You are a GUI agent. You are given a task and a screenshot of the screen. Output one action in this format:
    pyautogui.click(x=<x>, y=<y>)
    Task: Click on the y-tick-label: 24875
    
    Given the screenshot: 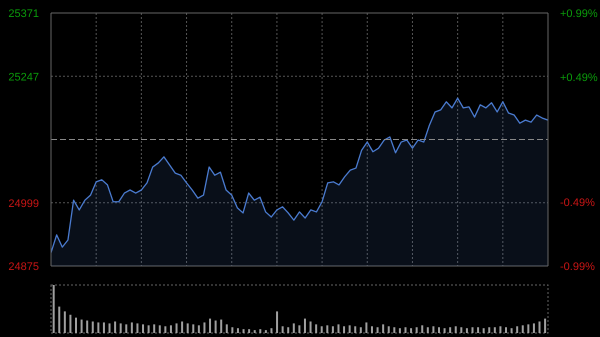 What is the action you would take?
    pyautogui.click(x=23, y=267)
    